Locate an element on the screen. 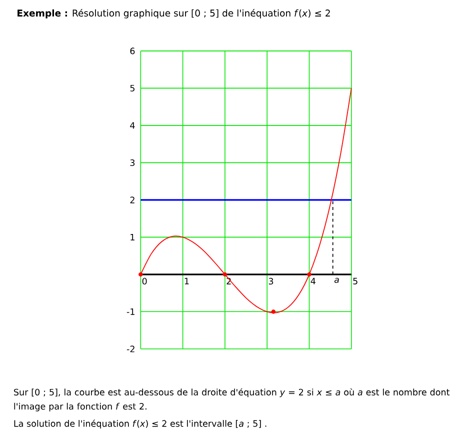 This screenshot has height=445, width=469. x-tick-label: 4 is located at coordinates (313, 281).